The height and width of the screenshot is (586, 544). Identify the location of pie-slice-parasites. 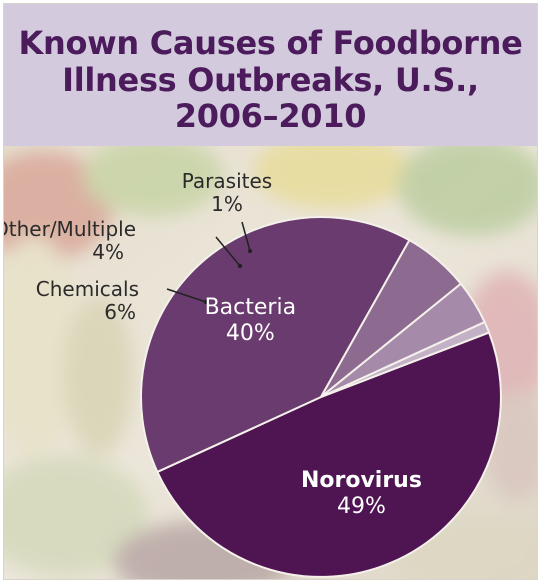
(405, 359).